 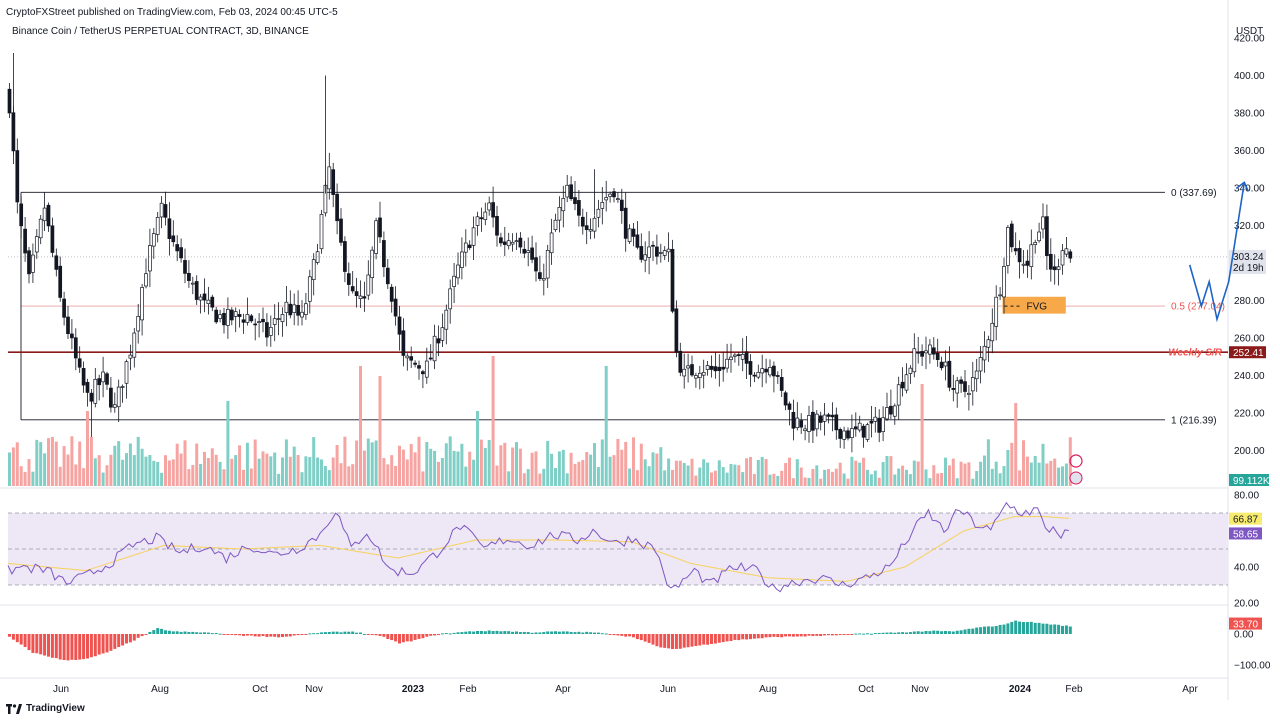 What do you see at coordinates (1249, 376) in the screenshot?
I see `price-tick-label: 240.00` at bounding box center [1249, 376].